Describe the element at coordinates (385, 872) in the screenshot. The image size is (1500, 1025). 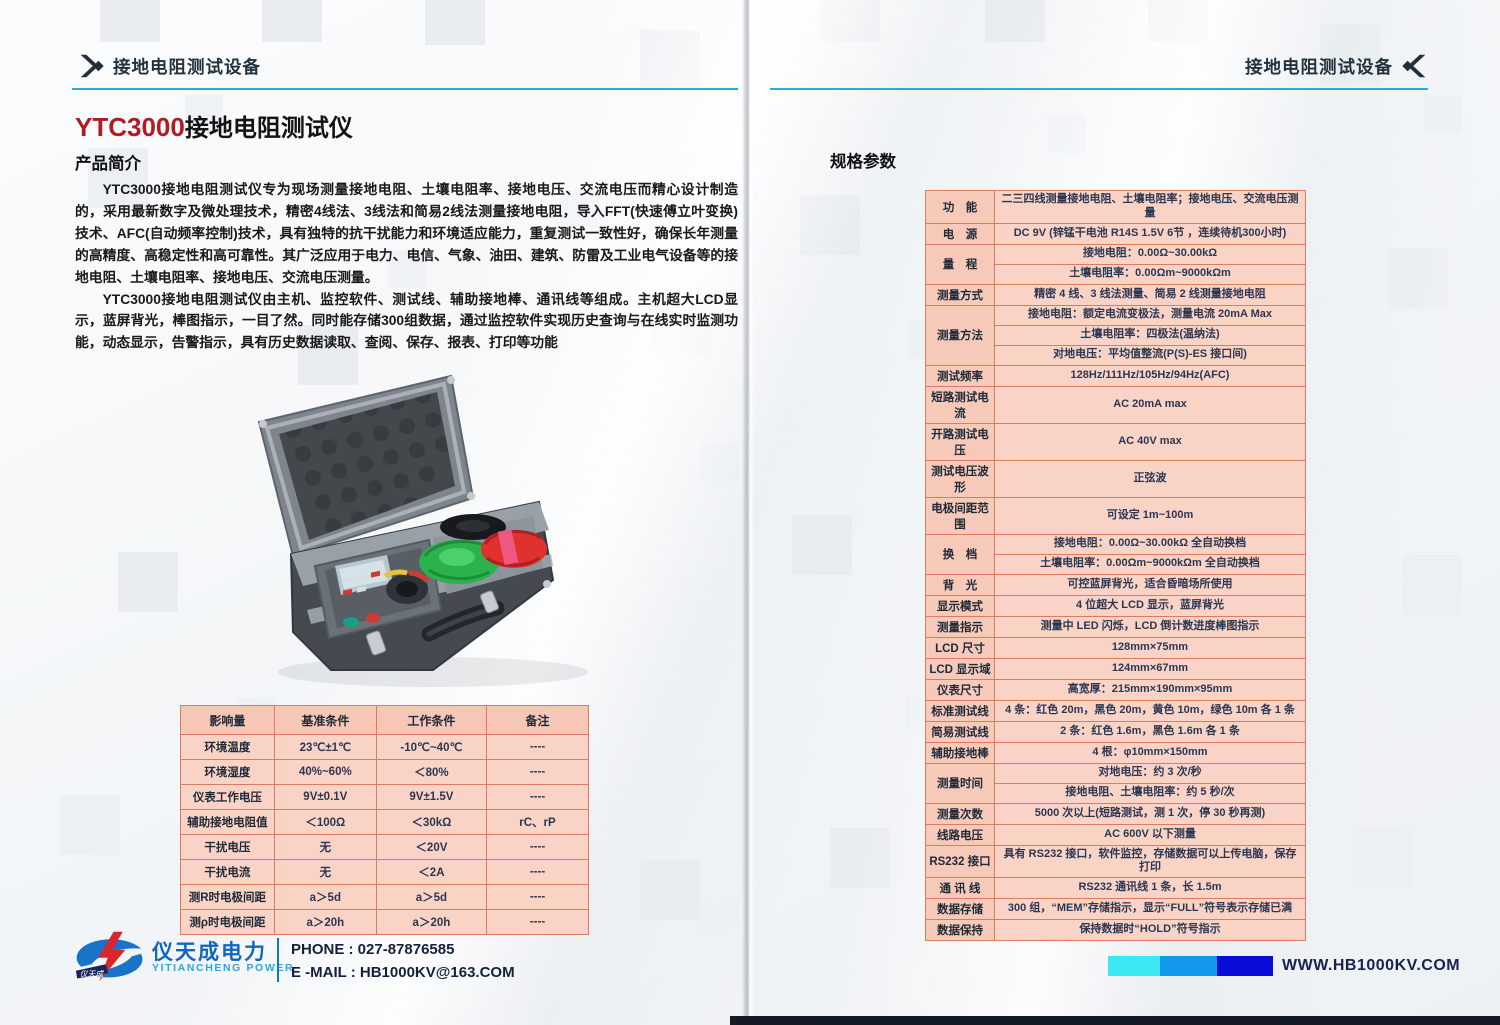
I see `table-row: 干扰电流无＜2A ----` at that location.